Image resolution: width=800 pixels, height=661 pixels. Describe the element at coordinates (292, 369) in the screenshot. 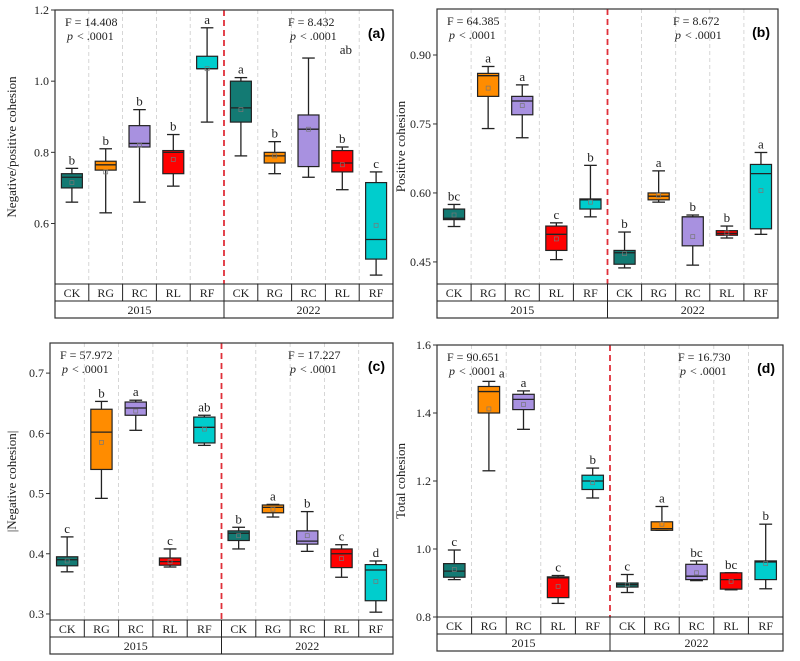

I see `p-symbol: p` at that location.